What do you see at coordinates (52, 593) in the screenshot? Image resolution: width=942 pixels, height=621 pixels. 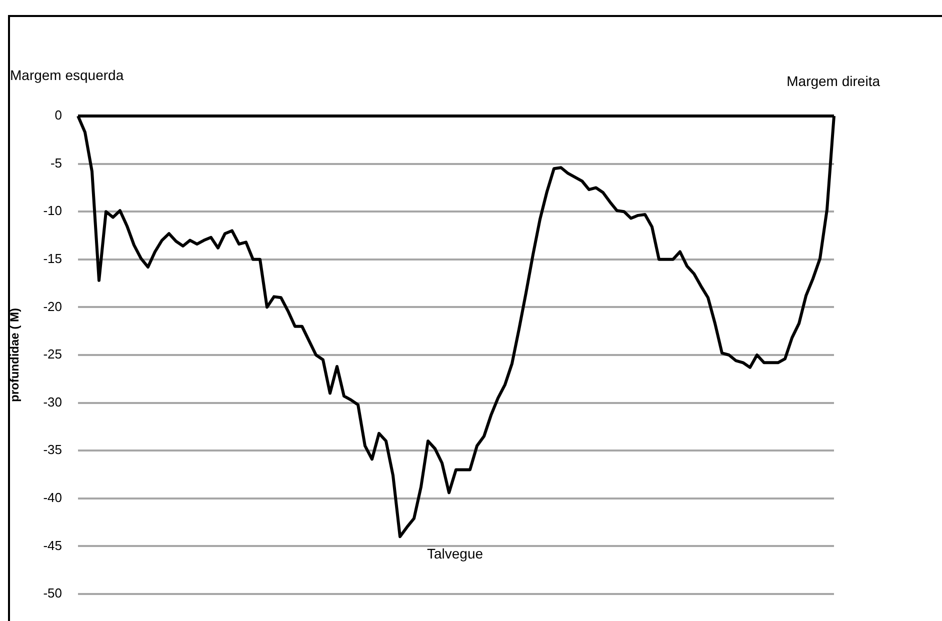 I see `y-tick-label: -50` at bounding box center [52, 593].